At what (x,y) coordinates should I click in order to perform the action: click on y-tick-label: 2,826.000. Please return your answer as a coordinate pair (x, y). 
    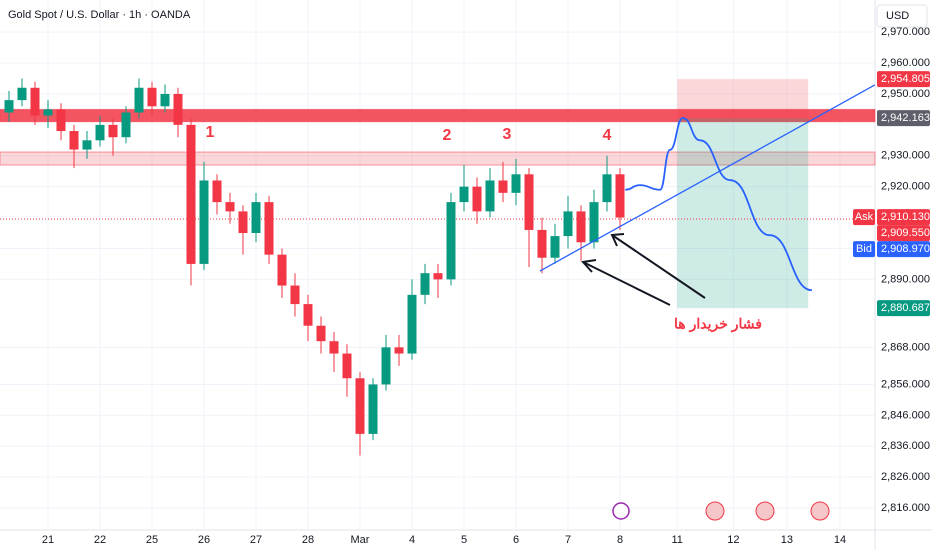
    Looking at the image, I should click on (905, 477).